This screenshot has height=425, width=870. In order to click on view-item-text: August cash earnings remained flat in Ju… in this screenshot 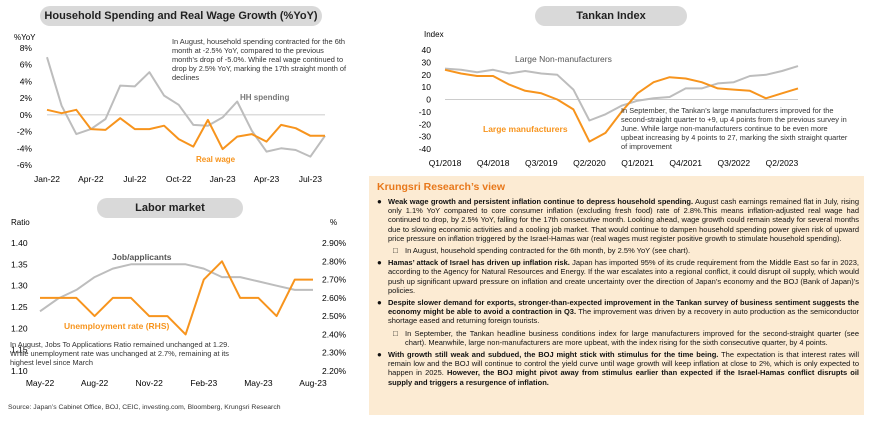, I will do `click(623, 220)`.